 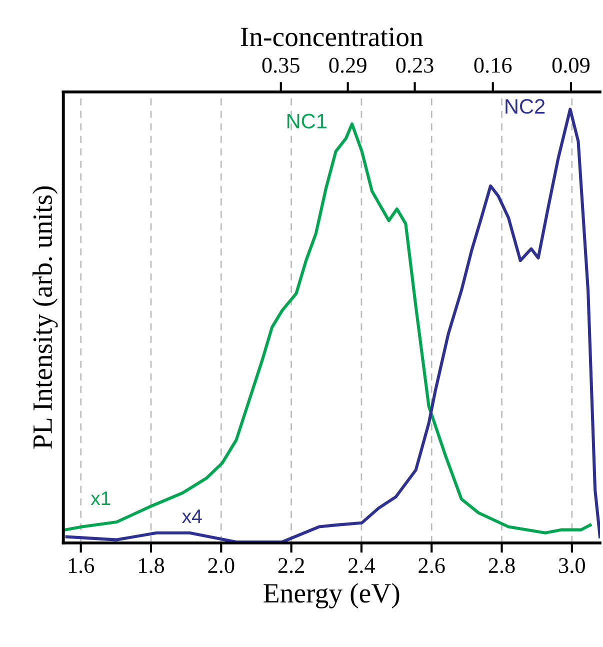 What do you see at coordinates (362, 566) in the screenshot?
I see `x-tick-label: 2.4` at bounding box center [362, 566].